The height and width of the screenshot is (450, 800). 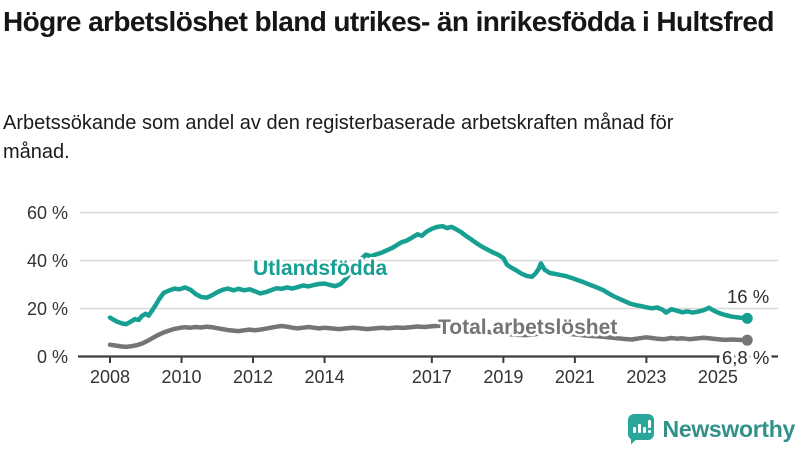 What do you see at coordinates (646, 377) in the screenshot?
I see `x-tick-label: 2023` at bounding box center [646, 377].